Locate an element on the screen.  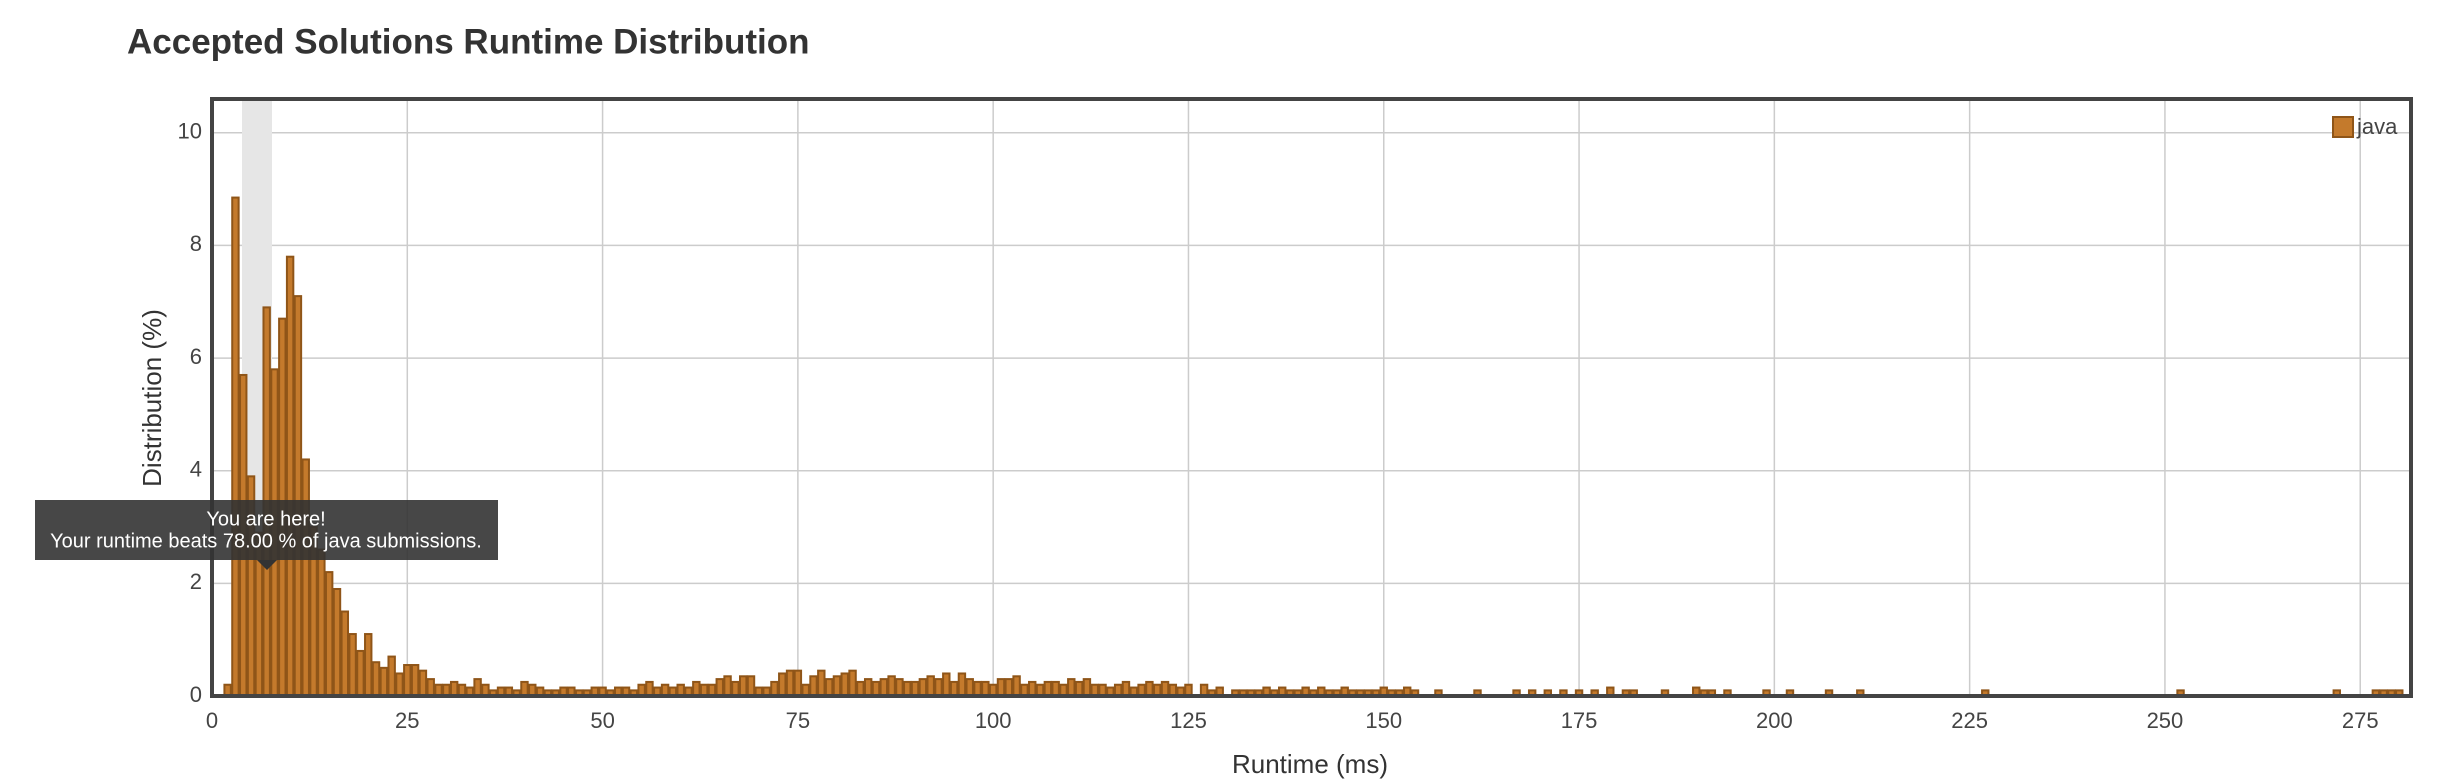
x-tick-label: 0 is located at coordinates (212, 720).